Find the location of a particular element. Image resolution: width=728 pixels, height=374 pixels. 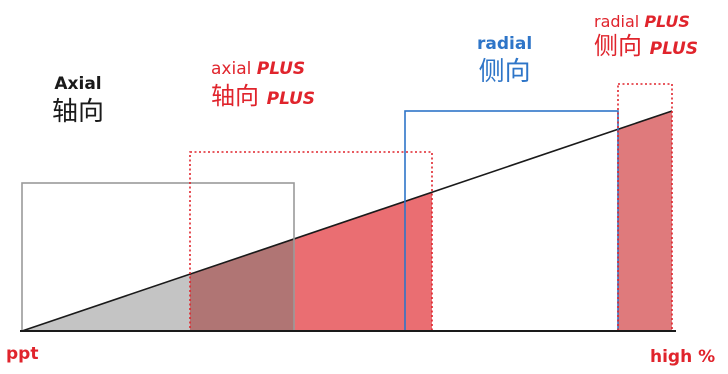

radial-plus-label-zh: 侧向 is located at coordinates (618, 46).